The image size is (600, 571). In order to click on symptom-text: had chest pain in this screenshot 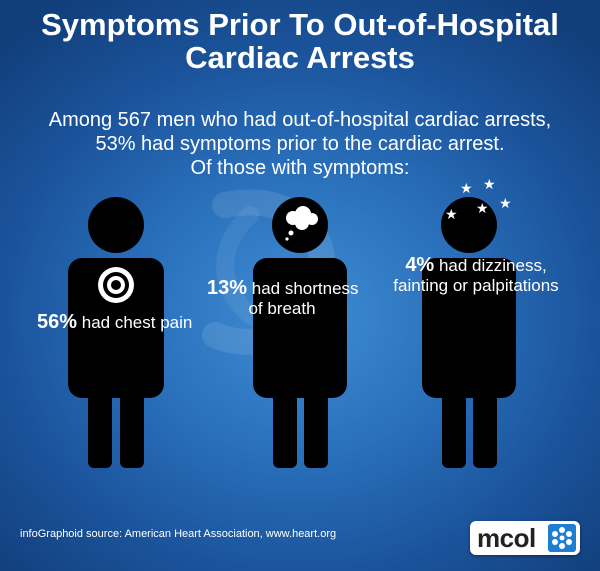, I will do `click(135, 322)`.